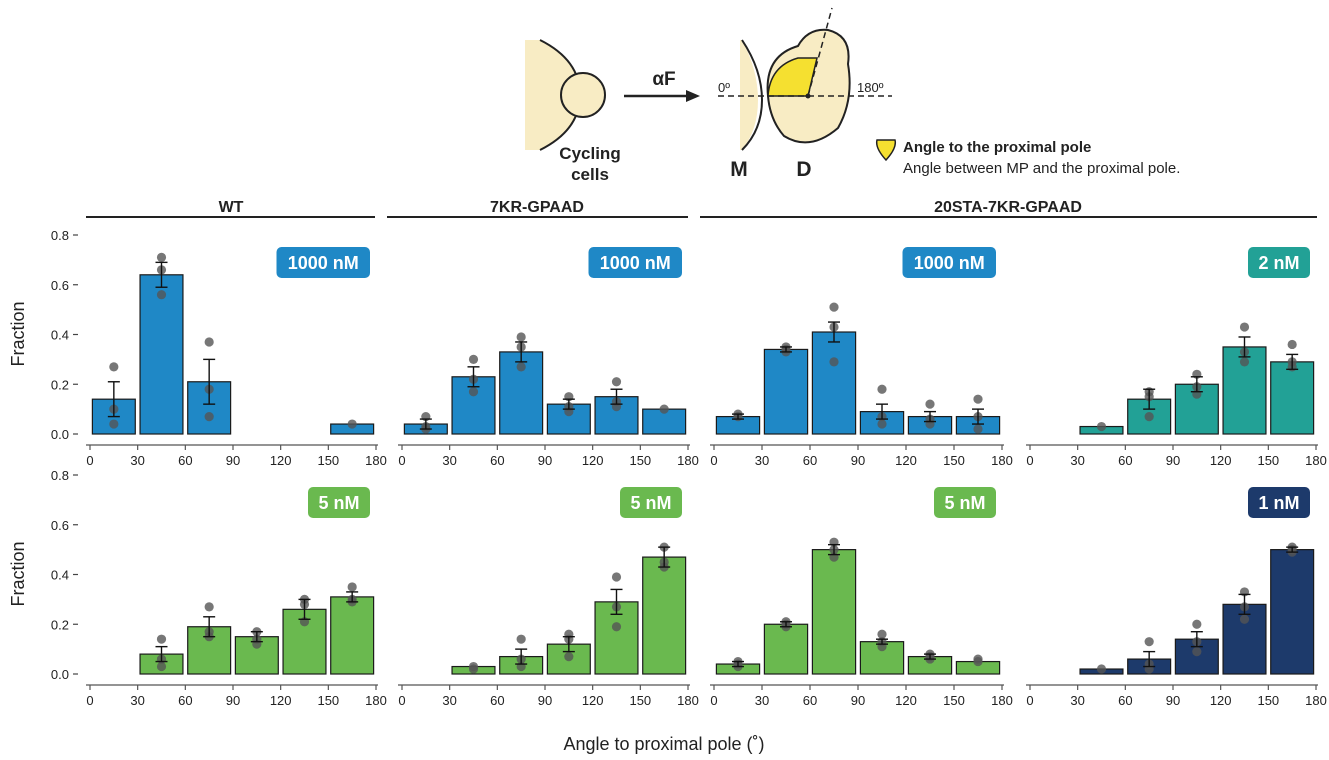 This screenshot has width=1329, height=760. What do you see at coordinates (792, 77) in the screenshot?
I see `angle-wedge` at bounding box center [792, 77].